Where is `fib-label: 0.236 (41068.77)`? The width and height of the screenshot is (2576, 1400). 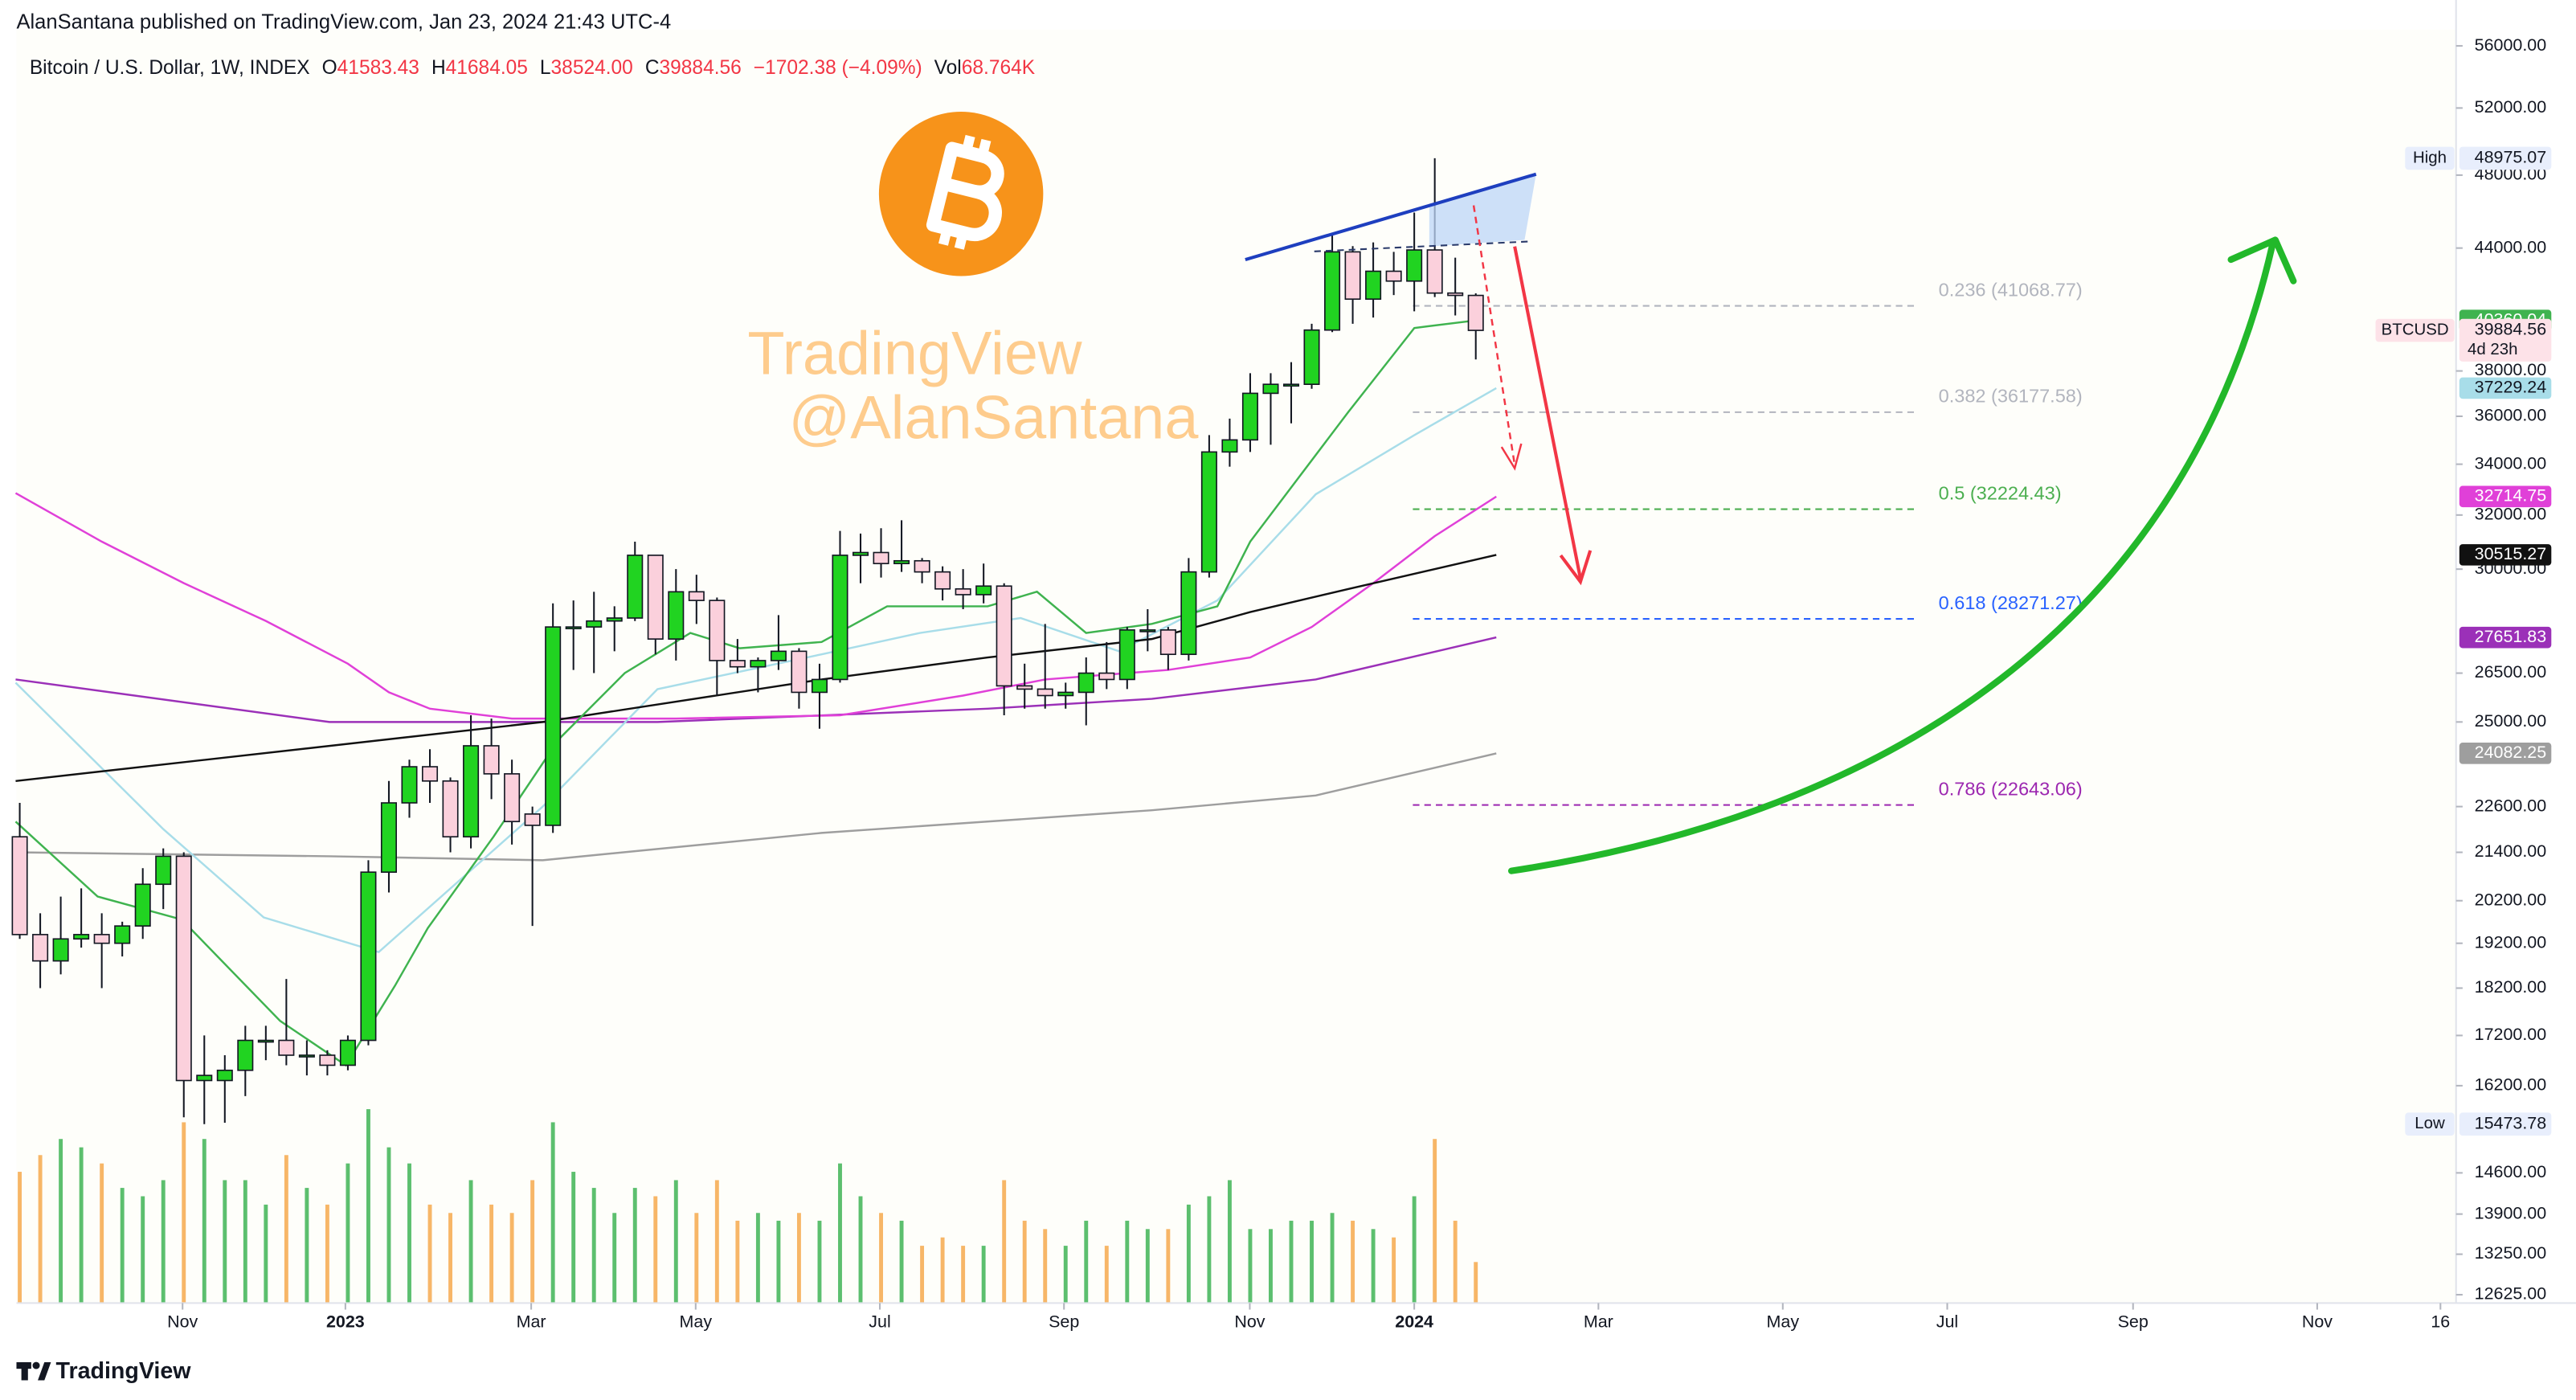 fib-label: 0.236 (41068.77) is located at coordinates (2011, 289).